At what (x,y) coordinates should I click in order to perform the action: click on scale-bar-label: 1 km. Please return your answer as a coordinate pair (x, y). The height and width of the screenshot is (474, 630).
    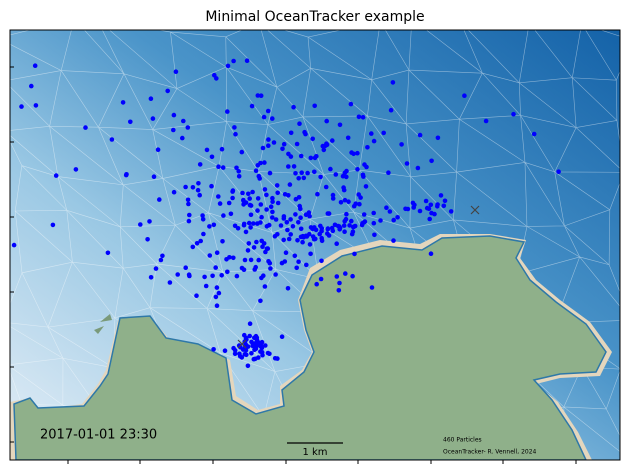
    Looking at the image, I should click on (314, 452).